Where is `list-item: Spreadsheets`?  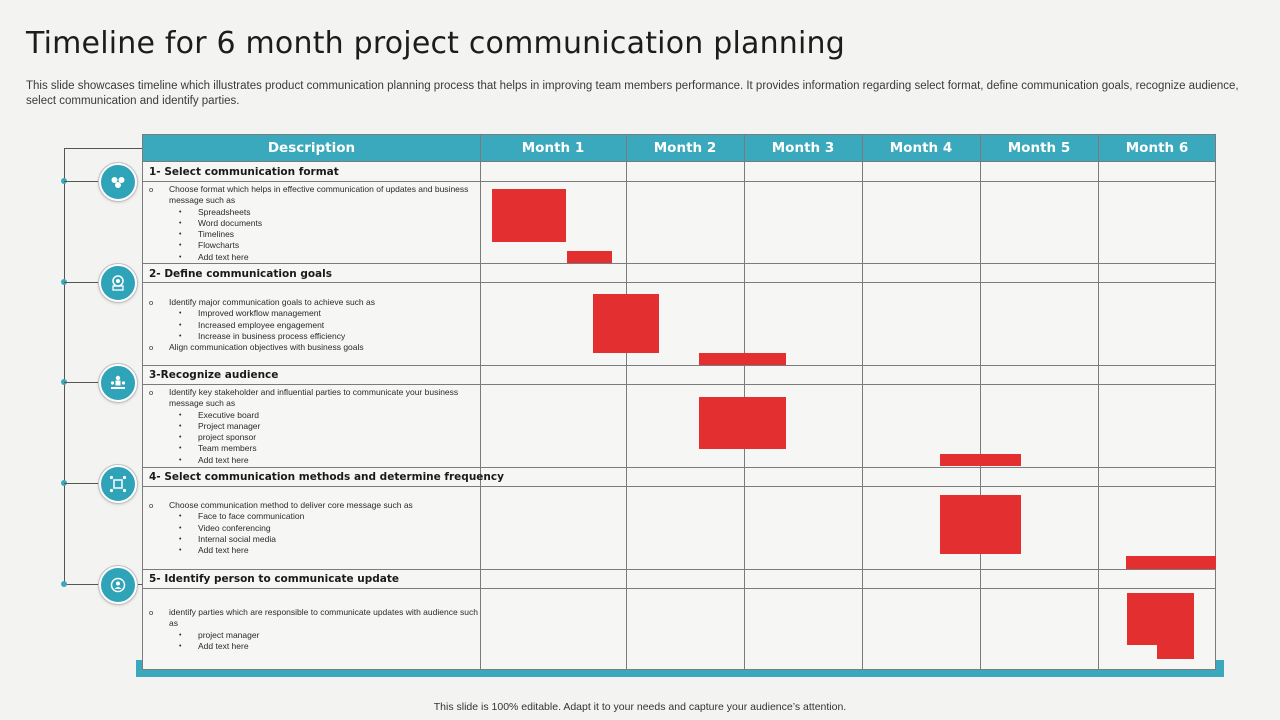 list-item: Spreadsheets is located at coordinates (311, 213).